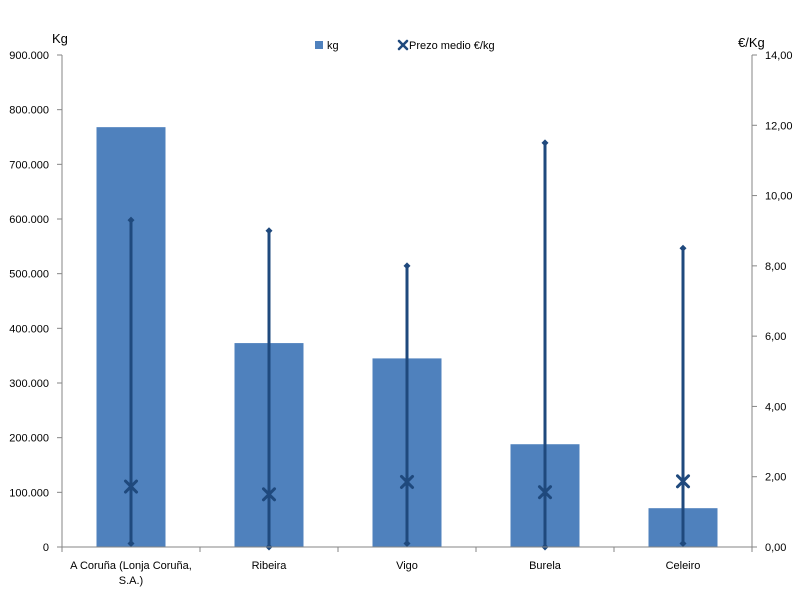 This screenshot has height=592, width=800. I want to click on category-label-4: Celeiro, so click(683, 566).